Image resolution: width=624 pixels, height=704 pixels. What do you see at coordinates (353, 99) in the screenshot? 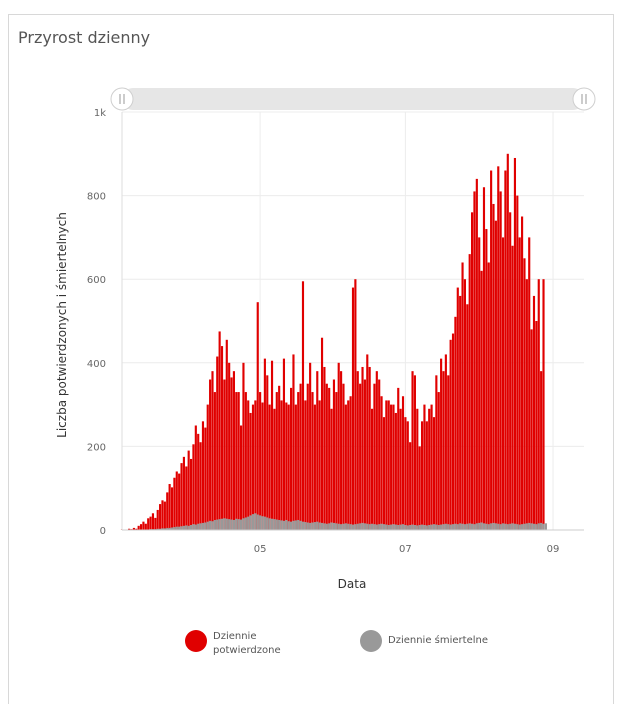
I see `range-navigator` at bounding box center [353, 99].